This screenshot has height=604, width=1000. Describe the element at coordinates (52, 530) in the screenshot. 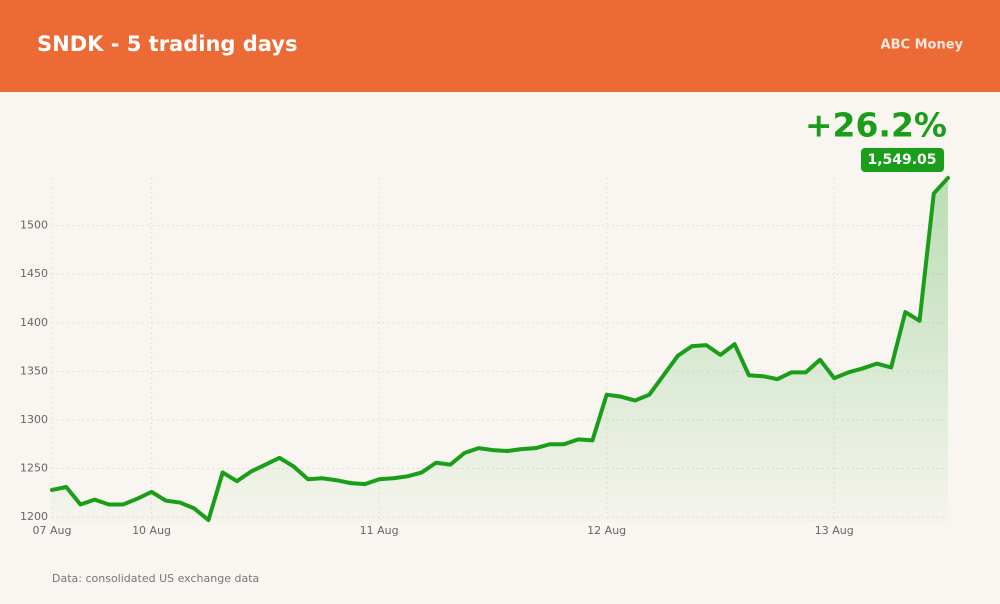

I see `x-tick-label: 07 Aug` at that location.